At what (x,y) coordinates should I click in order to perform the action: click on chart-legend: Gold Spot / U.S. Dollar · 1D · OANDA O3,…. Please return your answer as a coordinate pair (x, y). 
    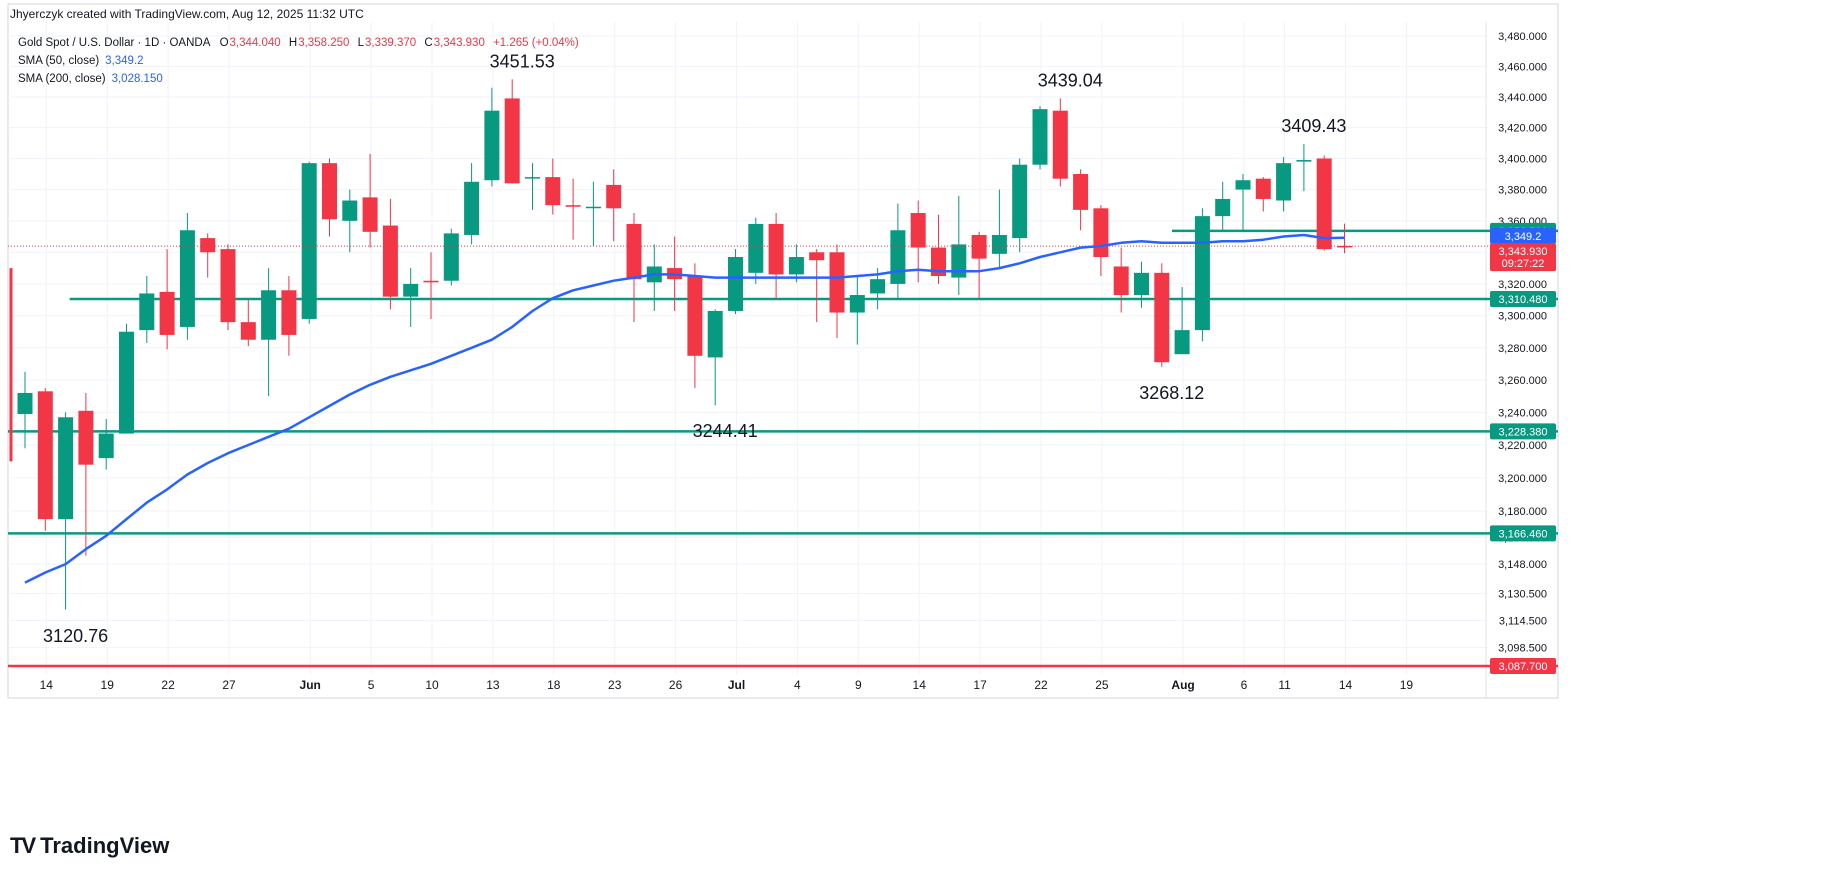
    Looking at the image, I should click on (301, 61).